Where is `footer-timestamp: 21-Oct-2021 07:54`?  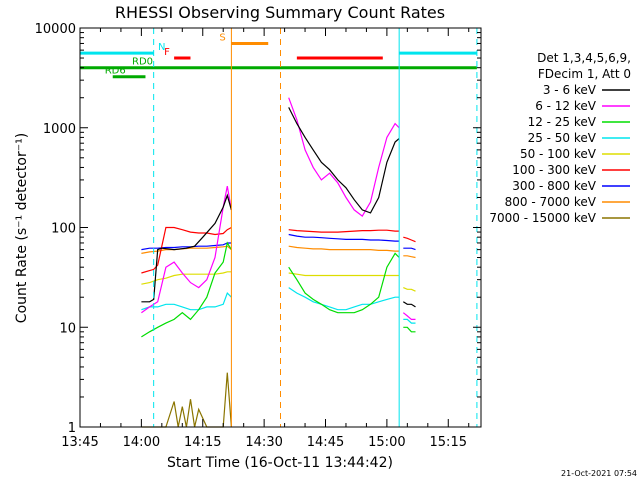
footer-timestamp: 21-Oct-2021 07:54 is located at coordinates (599, 473).